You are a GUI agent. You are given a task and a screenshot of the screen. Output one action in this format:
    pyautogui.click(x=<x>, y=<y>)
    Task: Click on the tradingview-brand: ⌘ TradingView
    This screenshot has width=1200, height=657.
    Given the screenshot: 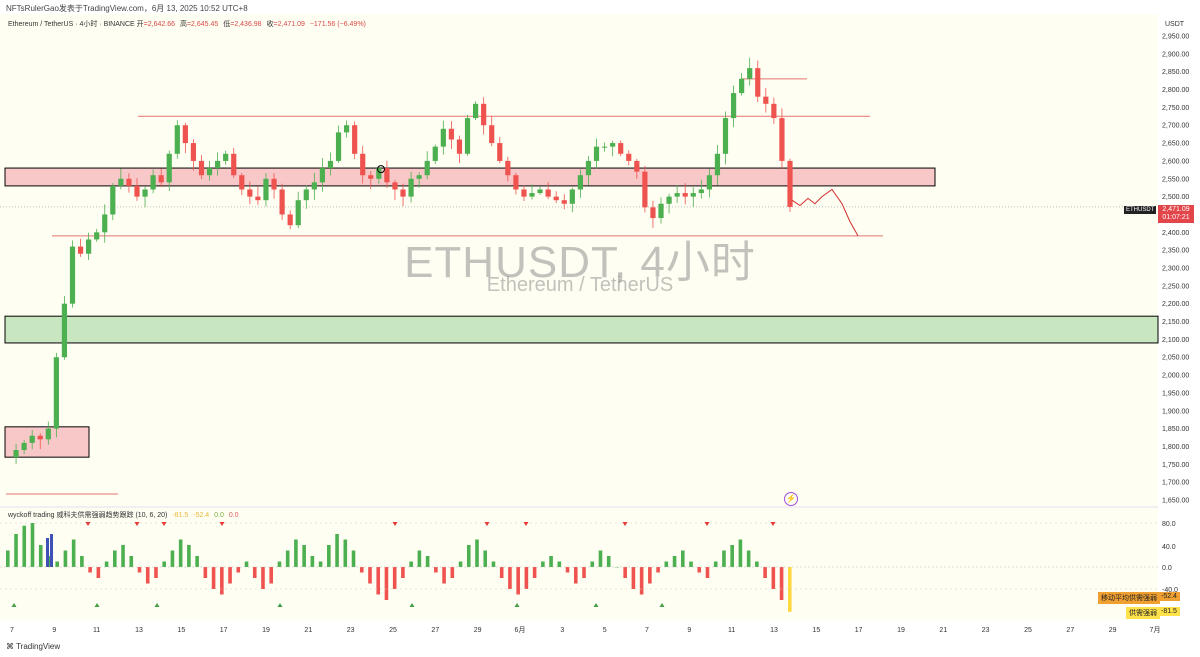 What is the action you would take?
    pyautogui.click(x=33, y=646)
    